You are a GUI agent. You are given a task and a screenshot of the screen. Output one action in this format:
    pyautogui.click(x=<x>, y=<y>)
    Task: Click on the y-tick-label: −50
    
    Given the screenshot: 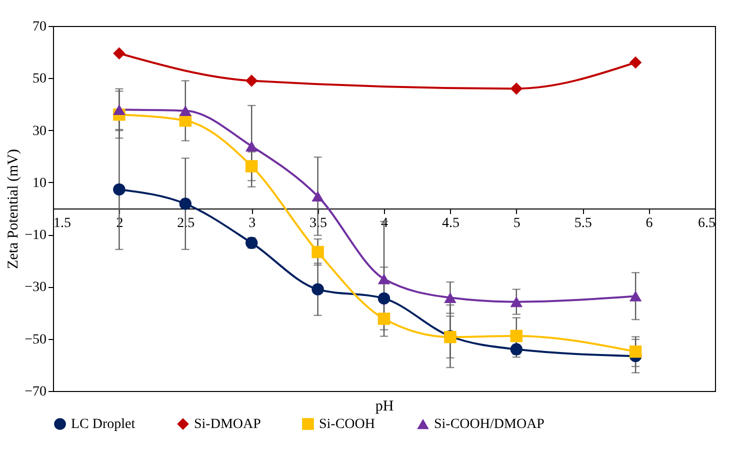 What is the action you would take?
    pyautogui.click(x=35, y=340)
    